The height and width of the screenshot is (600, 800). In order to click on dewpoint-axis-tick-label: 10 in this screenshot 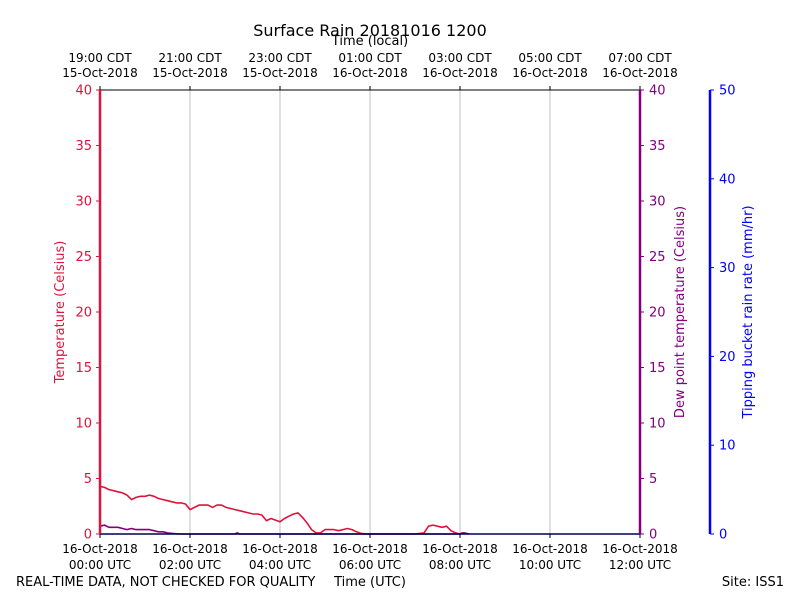, I will do `click(657, 424)`.